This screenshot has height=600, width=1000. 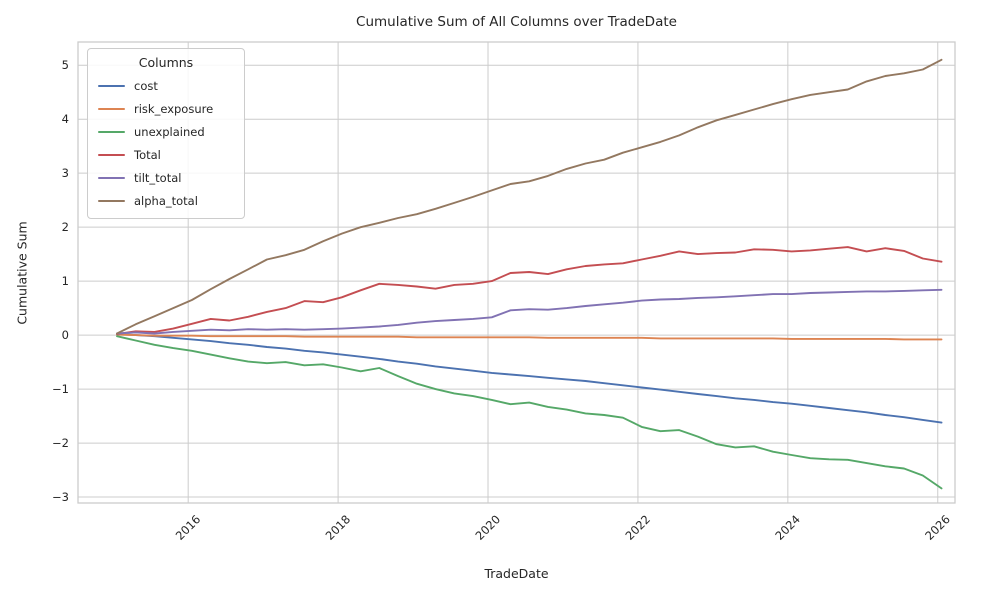 I want to click on legend-label-alpha-total: alpha_total, so click(x=166, y=200).